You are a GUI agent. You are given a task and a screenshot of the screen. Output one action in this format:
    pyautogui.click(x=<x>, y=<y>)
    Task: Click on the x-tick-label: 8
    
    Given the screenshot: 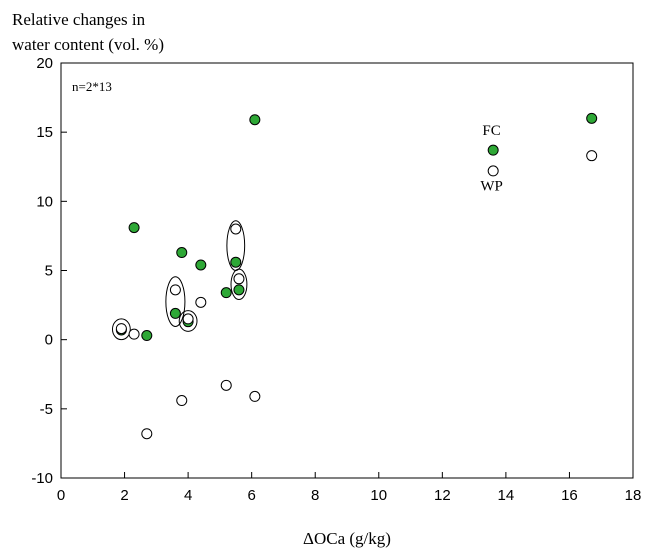 What is the action you would take?
    pyautogui.click(x=315, y=495)
    